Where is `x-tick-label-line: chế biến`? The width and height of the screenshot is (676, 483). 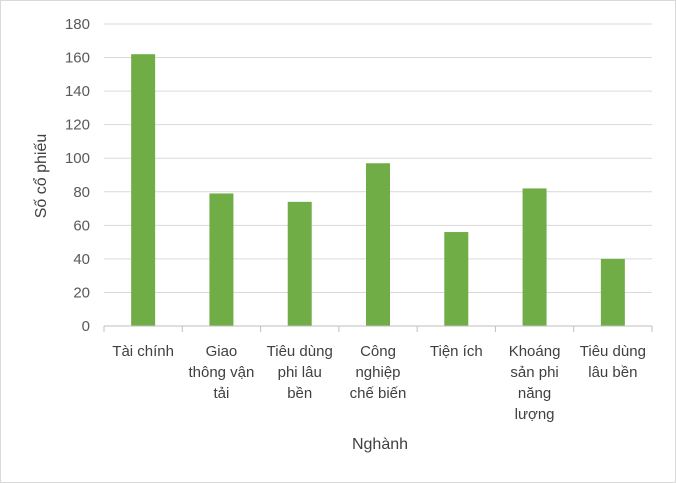
x-tick-label-line: chế biến is located at coordinates (378, 393).